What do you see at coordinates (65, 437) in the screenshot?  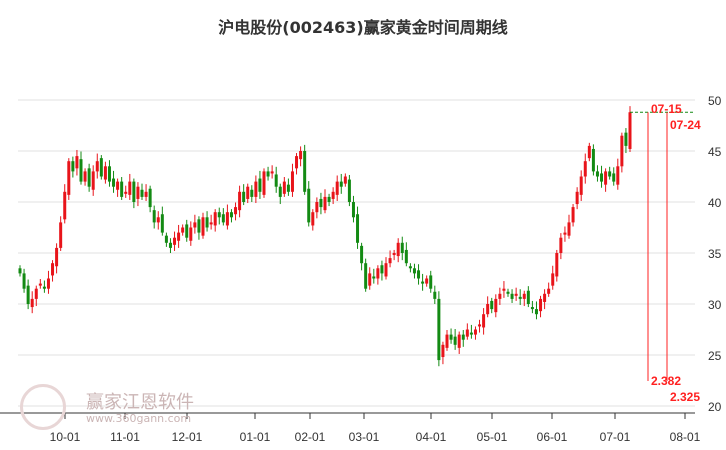 I see `x-tick-label: 10-01` at bounding box center [65, 437].